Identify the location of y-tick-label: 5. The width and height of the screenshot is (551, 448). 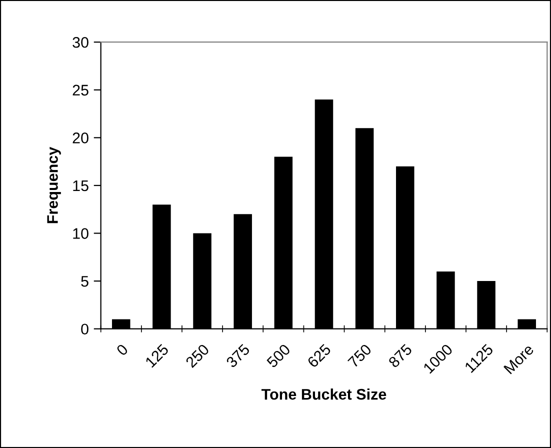
(84, 281).